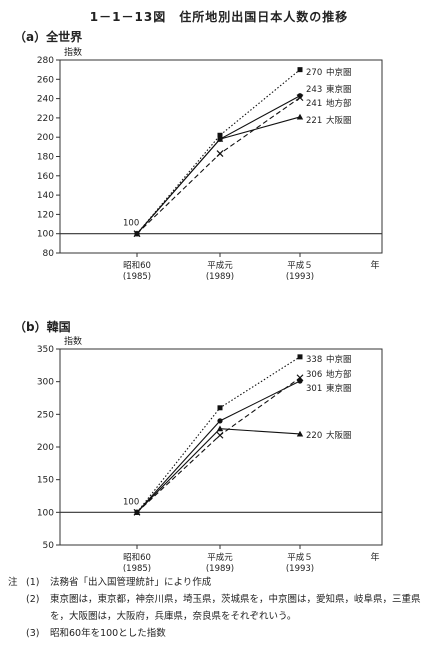 This screenshot has width=438, height=670. Describe the element at coordinates (42, 327) in the screenshot. I see `panel-title-korea: （b）韓国` at that location.